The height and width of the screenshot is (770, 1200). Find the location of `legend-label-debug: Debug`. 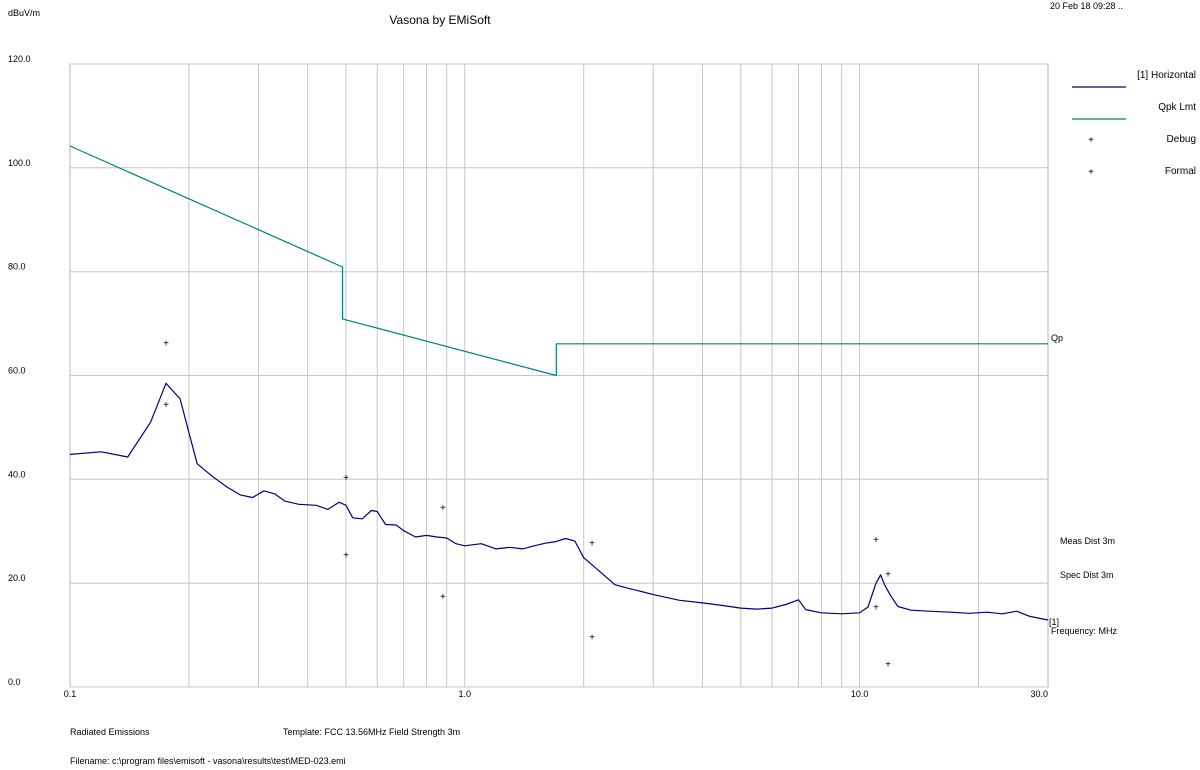

legend-label-debug: Debug is located at coordinates (1181, 139).